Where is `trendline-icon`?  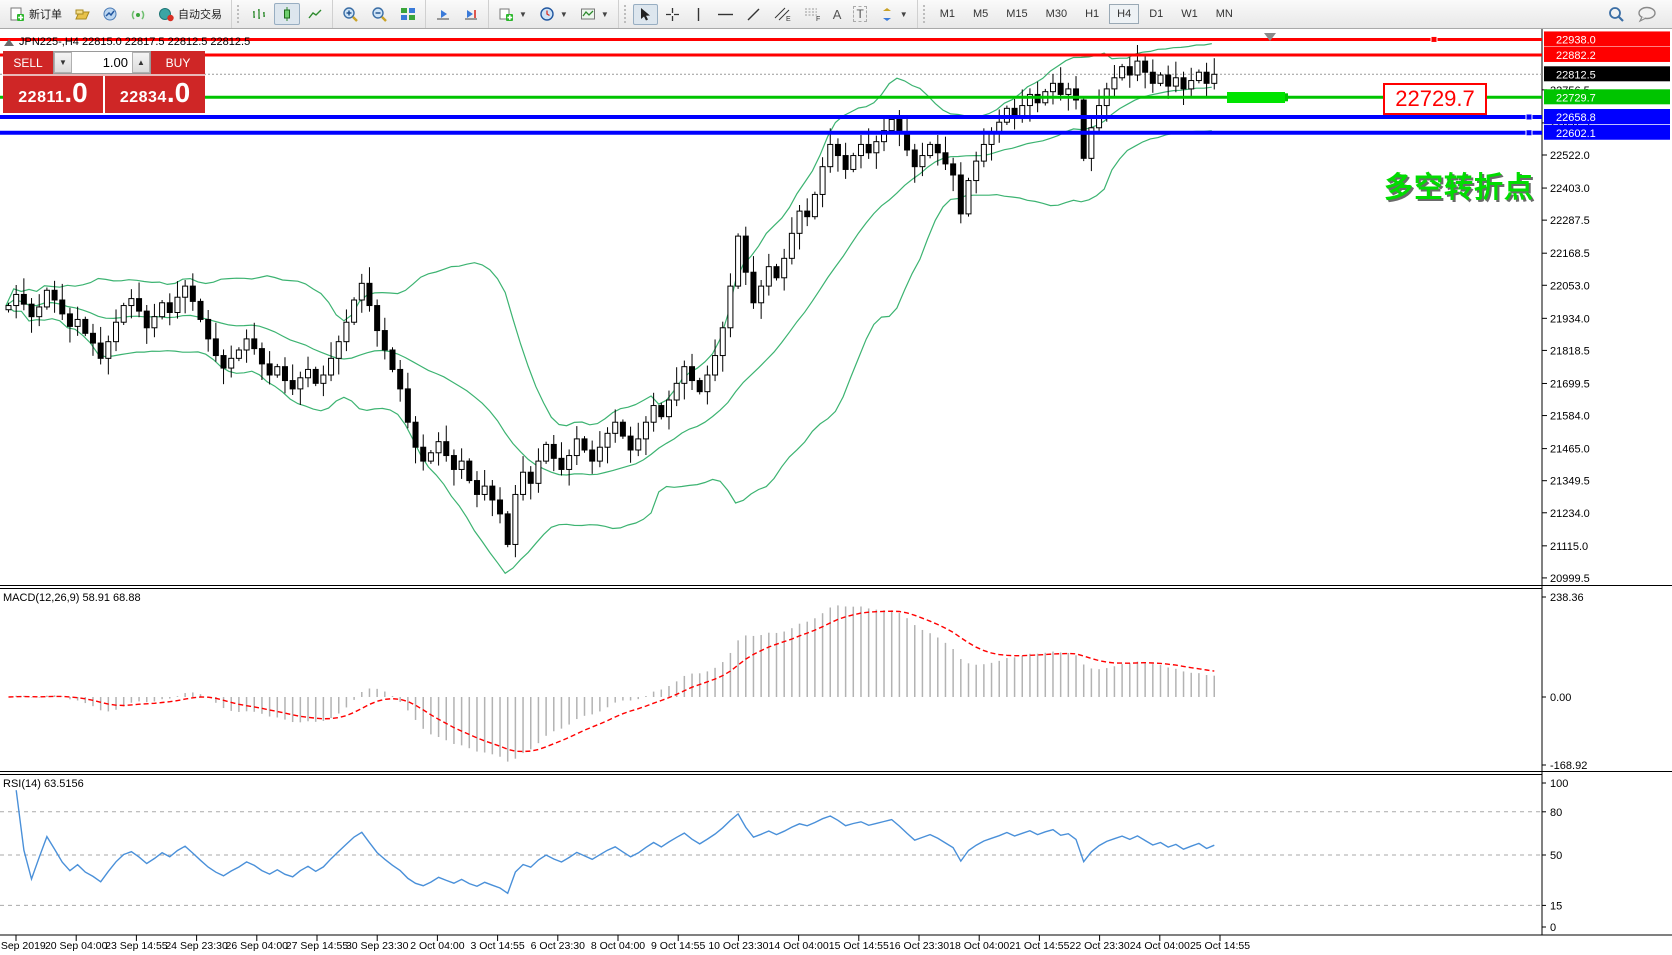
trendline-icon is located at coordinates (753, 14).